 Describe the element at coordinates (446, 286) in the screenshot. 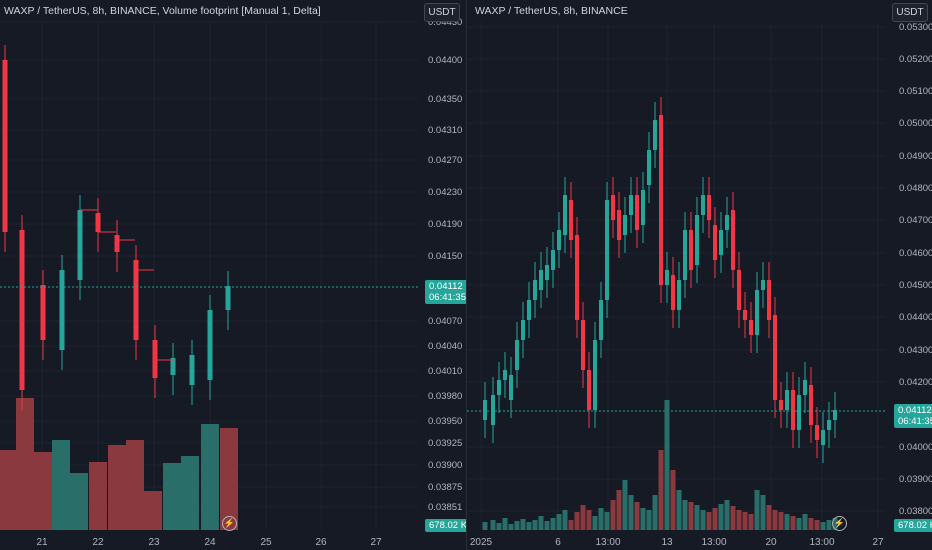

I see `left-last-price: 0.04112` at that location.